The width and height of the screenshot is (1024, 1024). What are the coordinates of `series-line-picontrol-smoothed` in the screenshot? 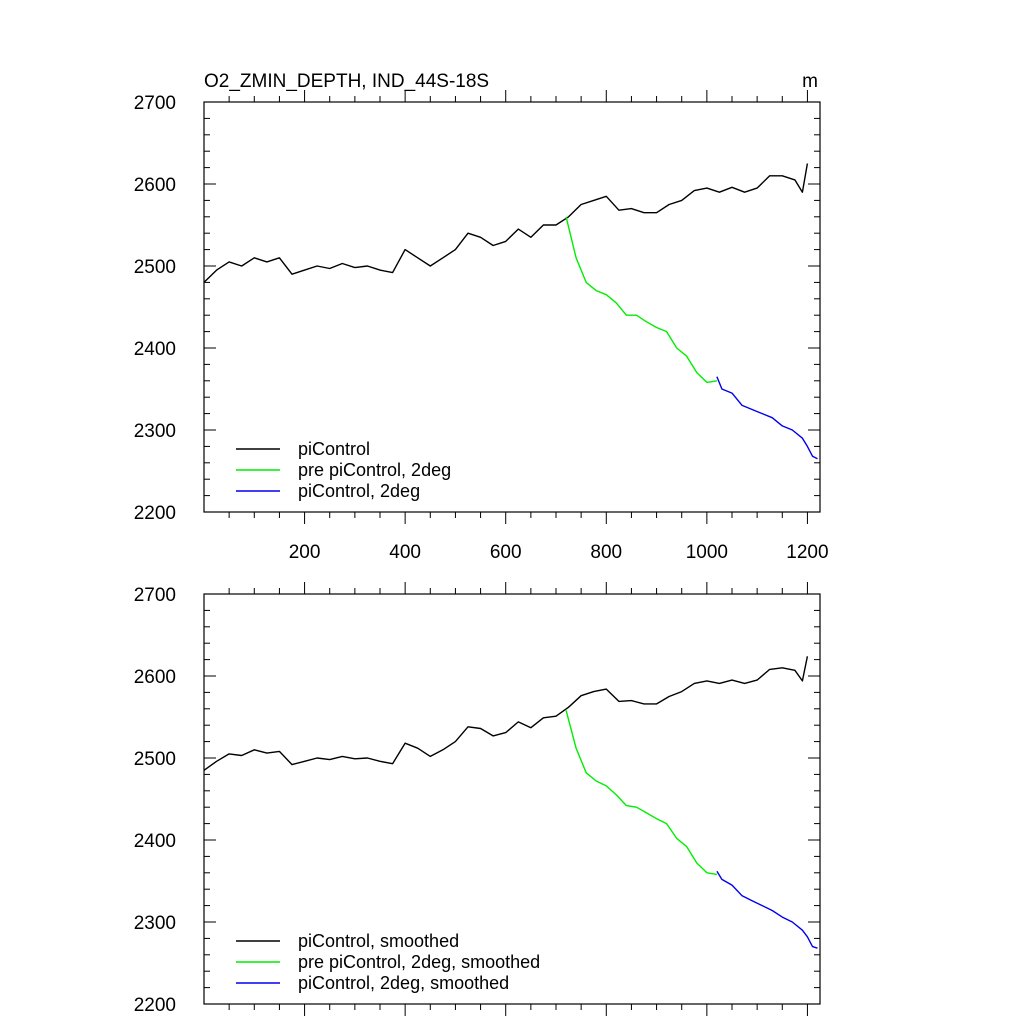 It's located at (506, 713).